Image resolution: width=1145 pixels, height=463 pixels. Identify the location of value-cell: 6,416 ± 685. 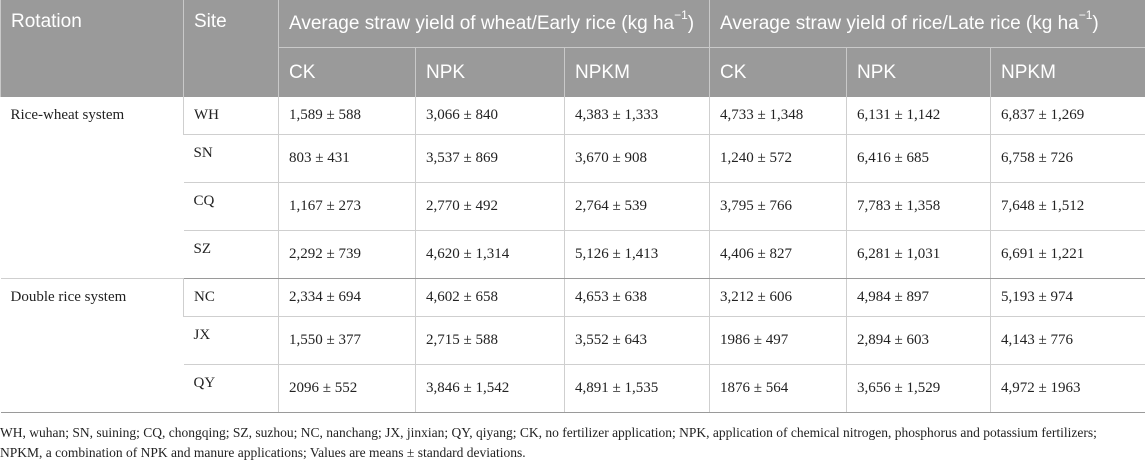
(919, 159).